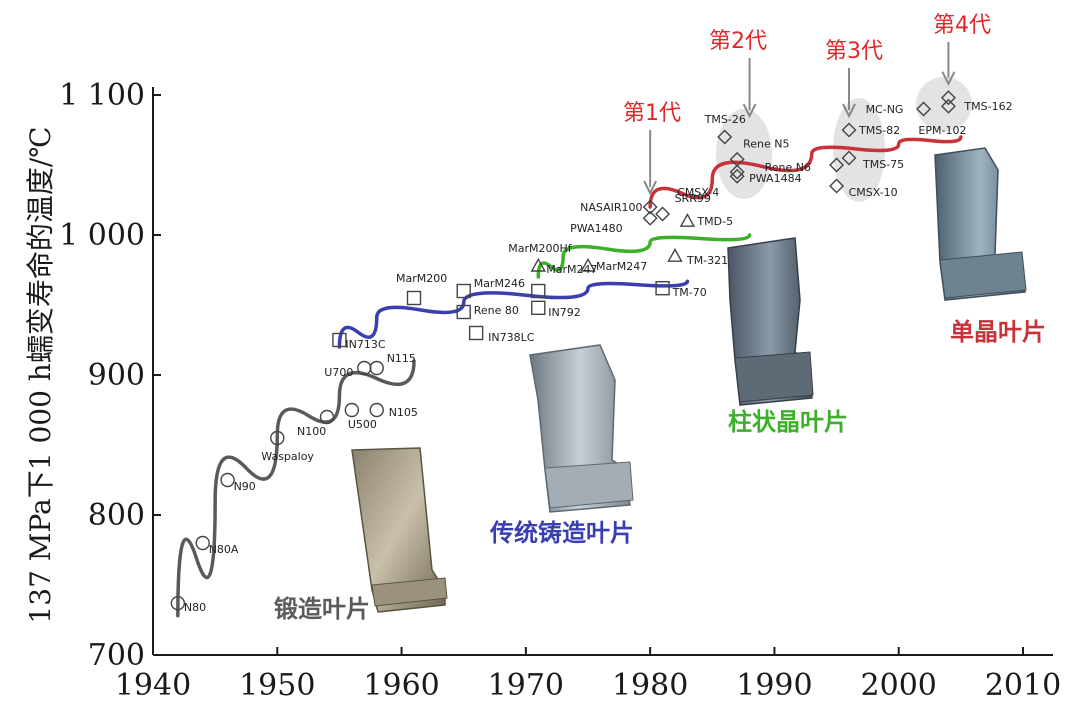 This screenshot has height=713, width=1080. Describe the element at coordinates (365, 344) in the screenshot. I see `point-in713c-label: IN713C` at that location.